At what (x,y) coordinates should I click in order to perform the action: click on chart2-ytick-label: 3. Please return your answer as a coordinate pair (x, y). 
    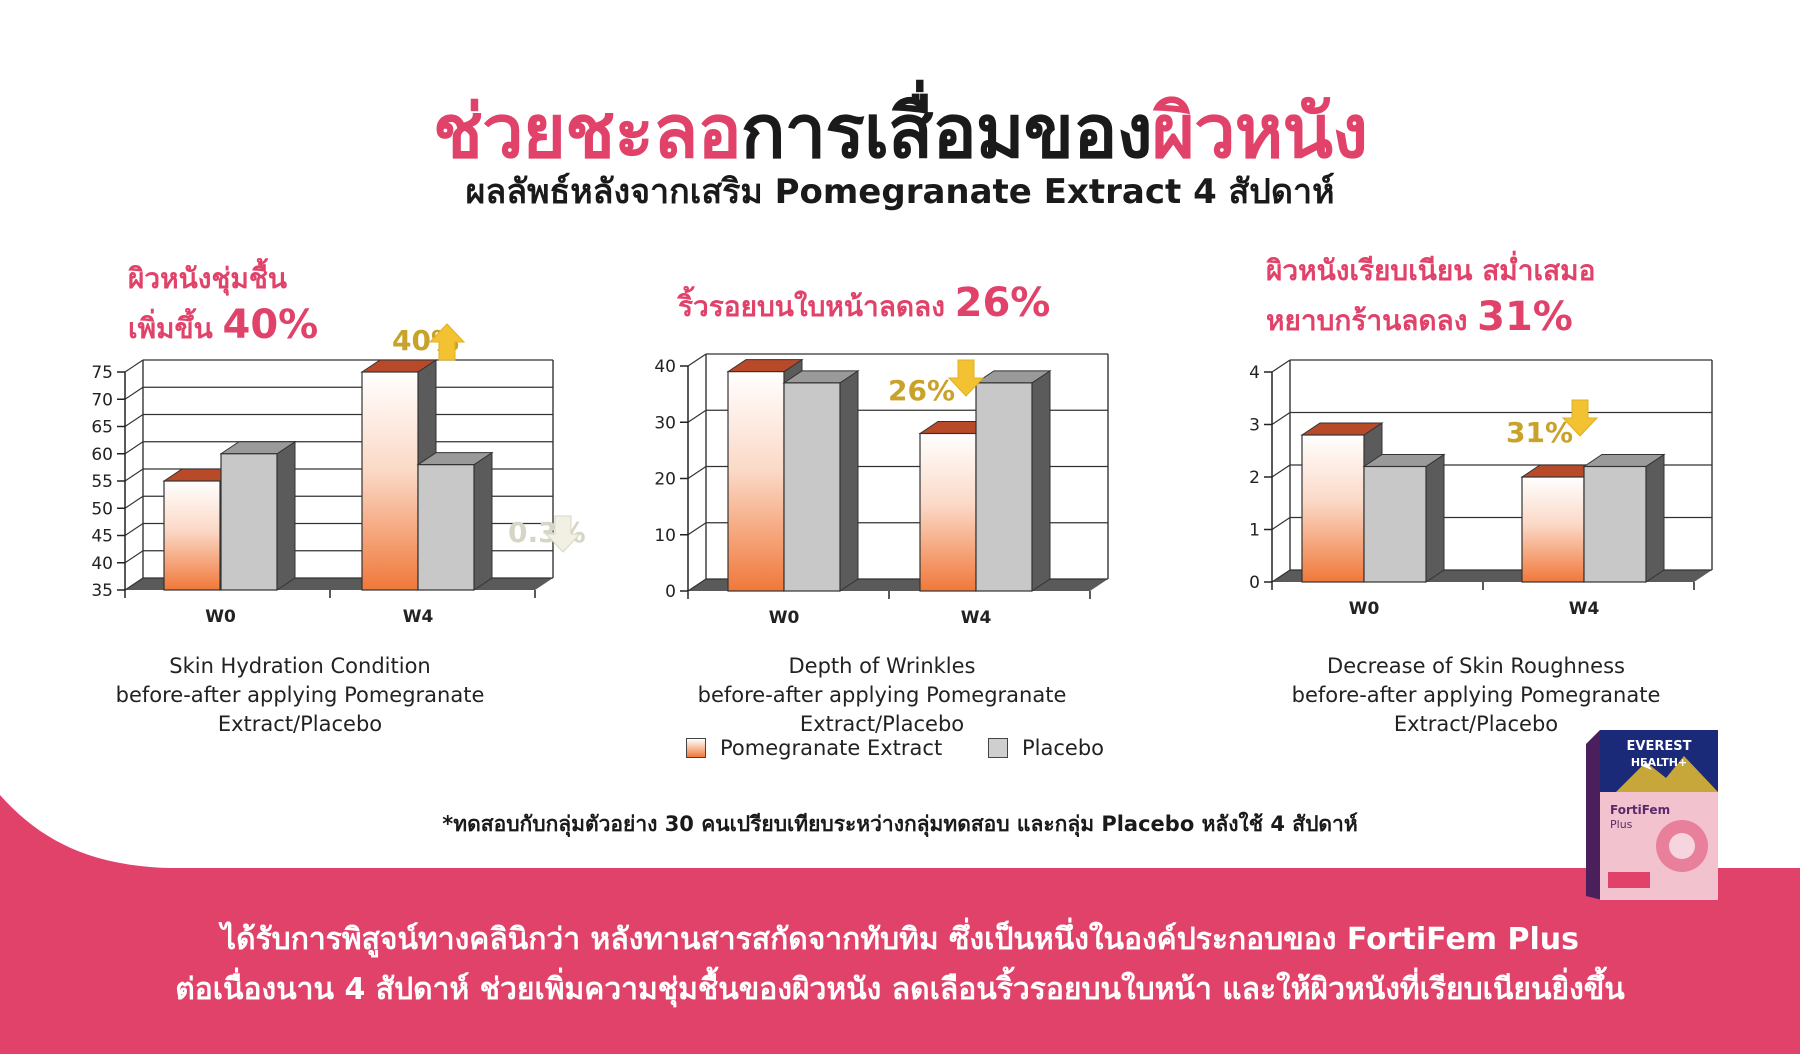
    Looking at the image, I should click on (1254, 426).